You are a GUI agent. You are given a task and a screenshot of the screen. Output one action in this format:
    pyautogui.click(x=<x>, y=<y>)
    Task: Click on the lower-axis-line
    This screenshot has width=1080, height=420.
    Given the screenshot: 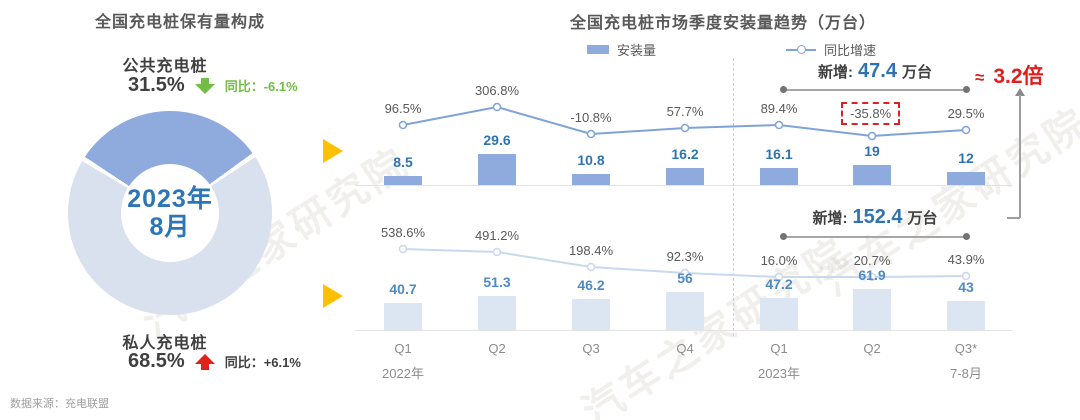 What is the action you would take?
    pyautogui.click(x=683, y=330)
    